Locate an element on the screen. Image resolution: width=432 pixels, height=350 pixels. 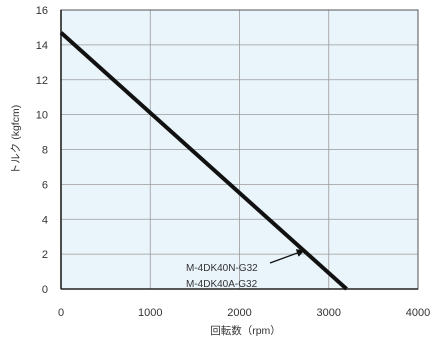
y-tick-label: 16 is located at coordinates (42, 11).